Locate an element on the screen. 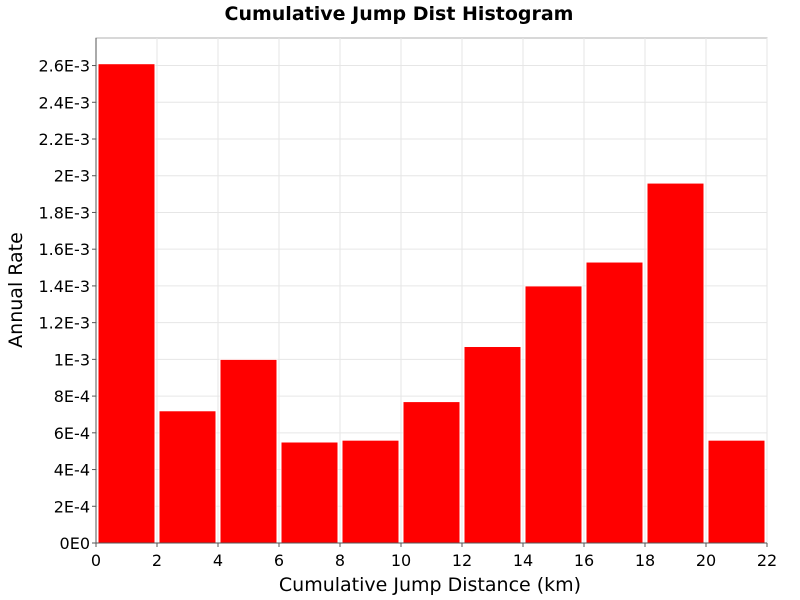  y-tick-label: 8E-4 is located at coordinates (72, 396).